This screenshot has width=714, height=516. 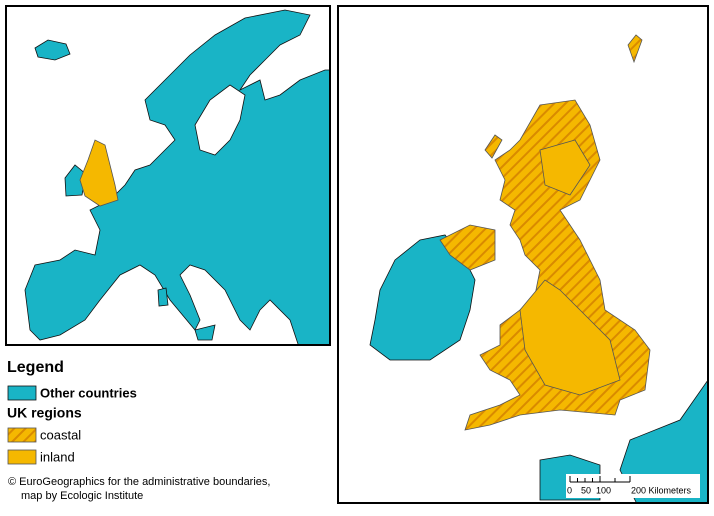 I want to click on hebrides, so click(x=493, y=146).